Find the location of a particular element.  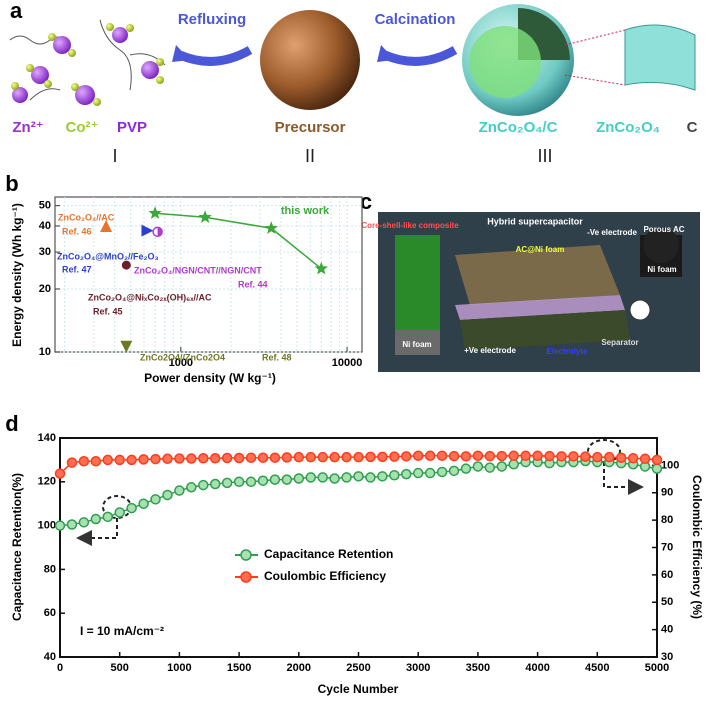

x-tick-label: 1500 is located at coordinates (239, 668).